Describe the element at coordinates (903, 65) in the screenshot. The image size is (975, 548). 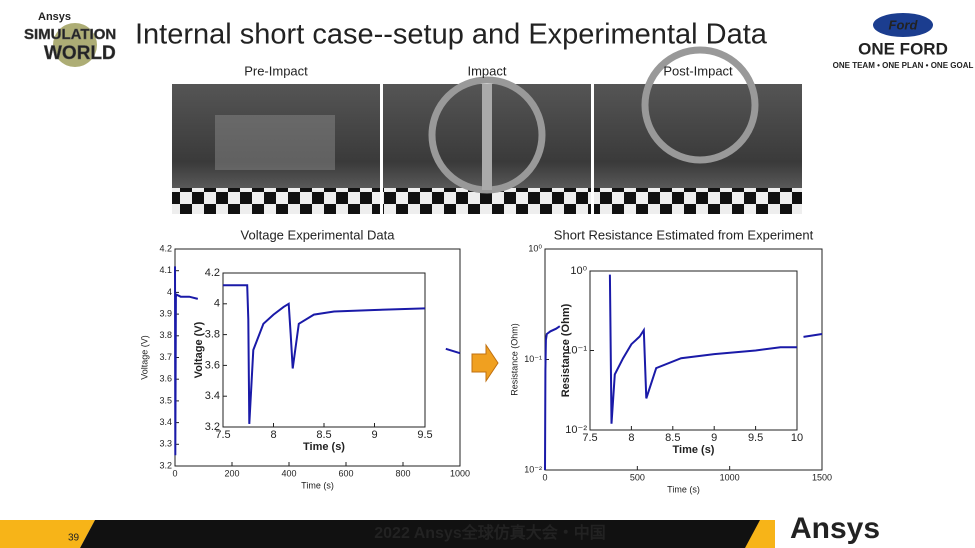
I see `ford-tagline: ONE TEAM • ONE PLAN • ONE GOAL` at that location.